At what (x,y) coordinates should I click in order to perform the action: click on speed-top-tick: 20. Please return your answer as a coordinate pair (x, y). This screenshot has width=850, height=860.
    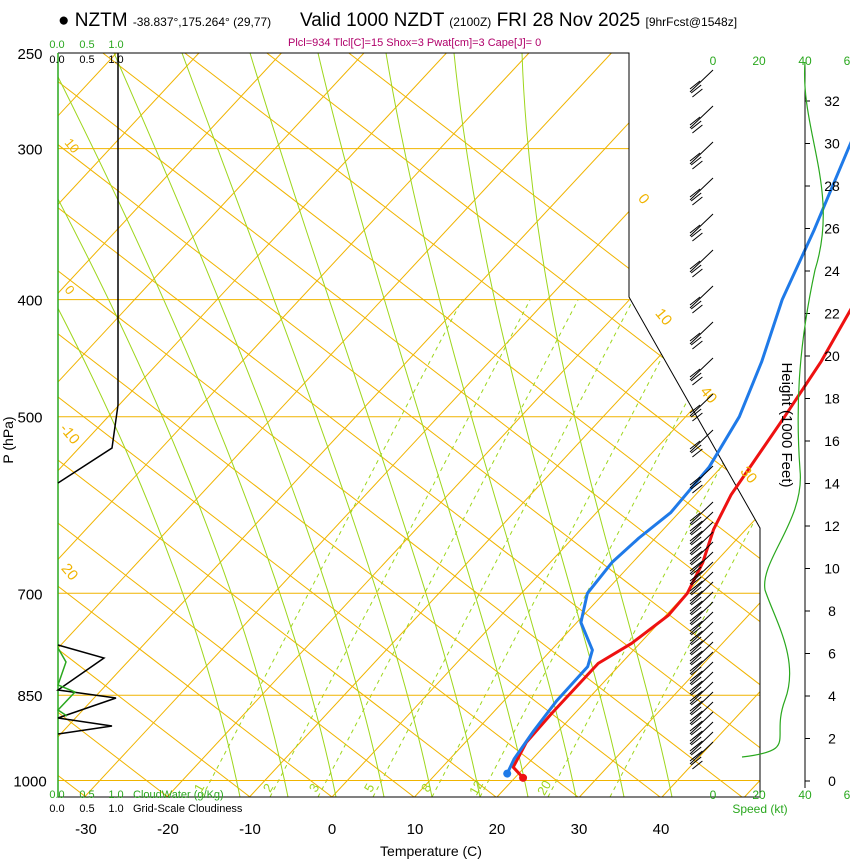
    Looking at the image, I should click on (759, 61).